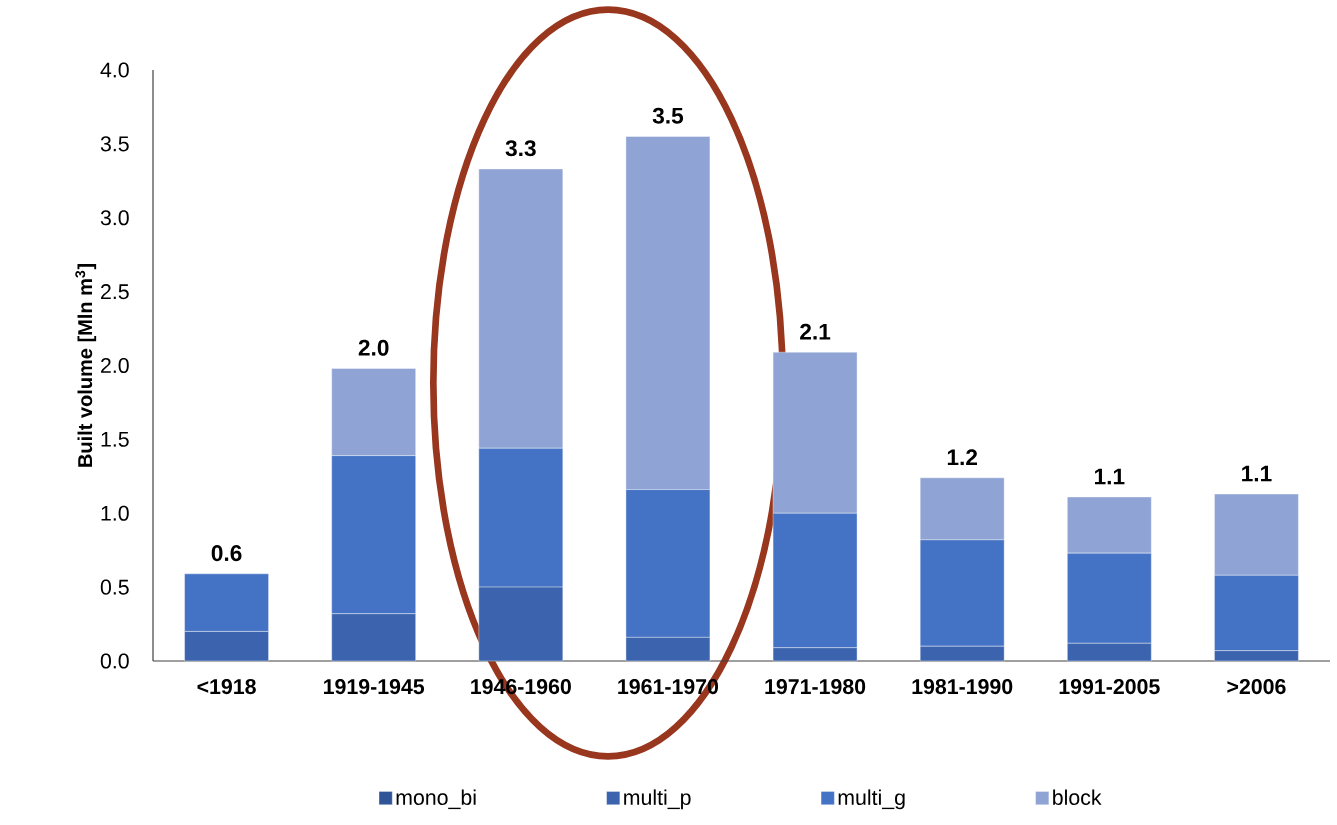  I want to click on y-tick-label: 3.5, so click(114, 144).